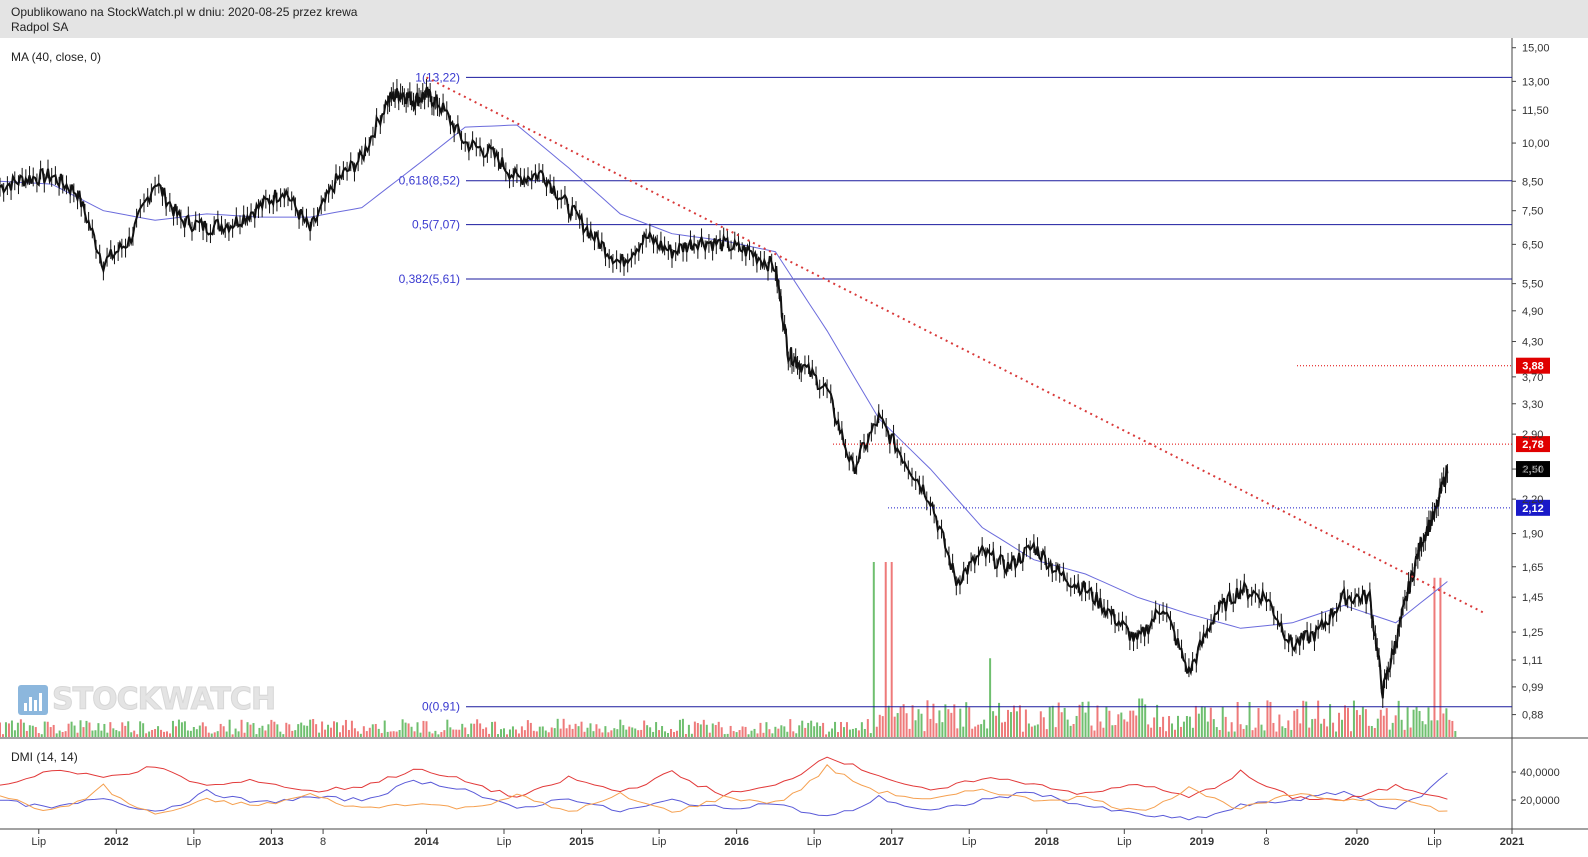  I want to click on x-tick-label: 8, so click(323, 842).